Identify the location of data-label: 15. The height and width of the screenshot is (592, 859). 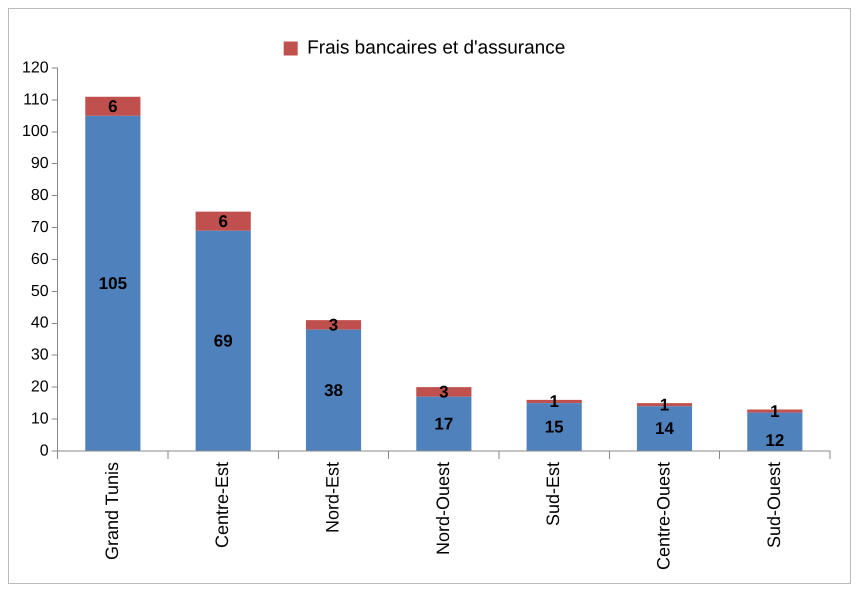
(554, 426).